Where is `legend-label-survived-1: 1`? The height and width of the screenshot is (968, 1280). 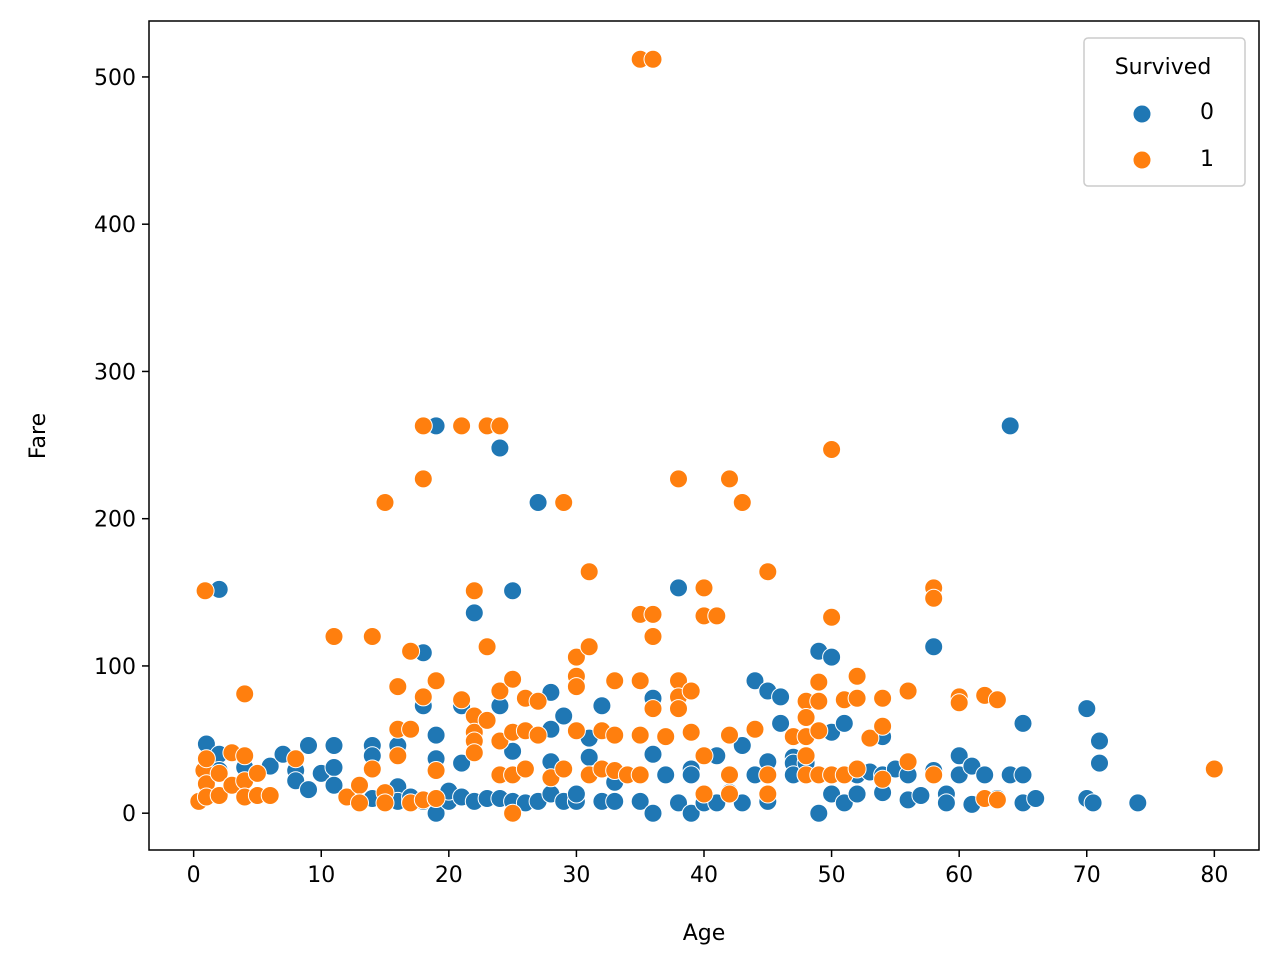
legend-label-survived-1: 1 is located at coordinates (1207, 159).